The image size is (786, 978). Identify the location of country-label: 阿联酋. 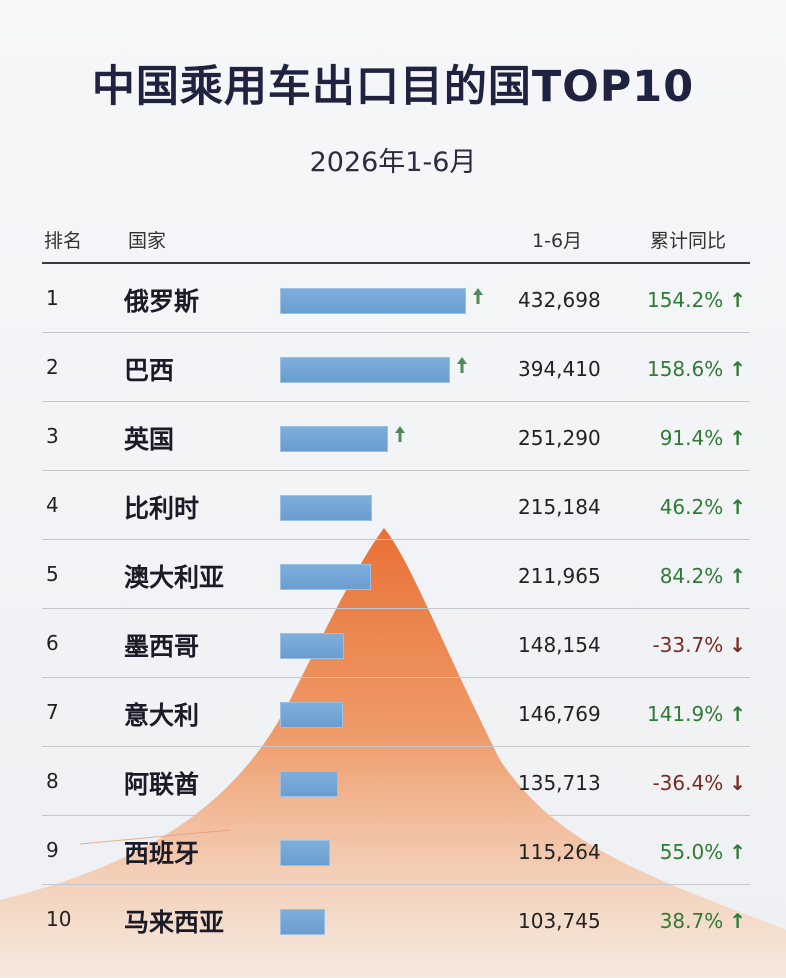
(162, 784).